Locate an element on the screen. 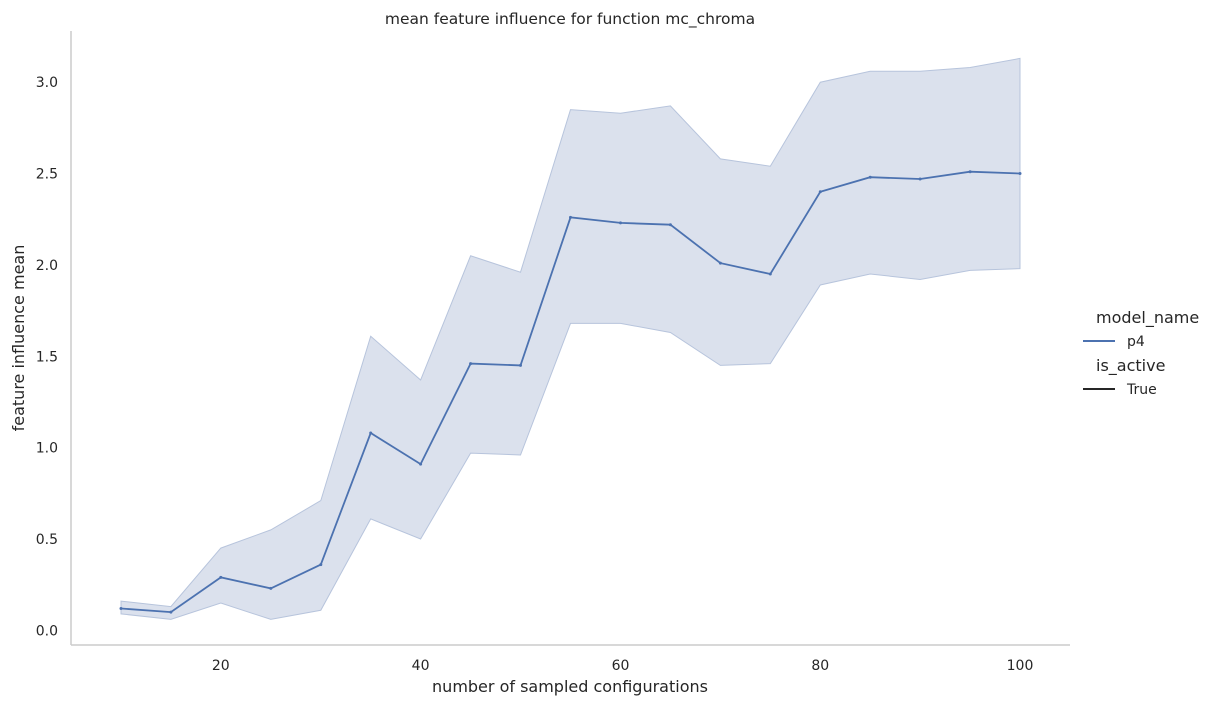  x-tick-labels: 20 40 60 80 100 is located at coordinates (622, 666).